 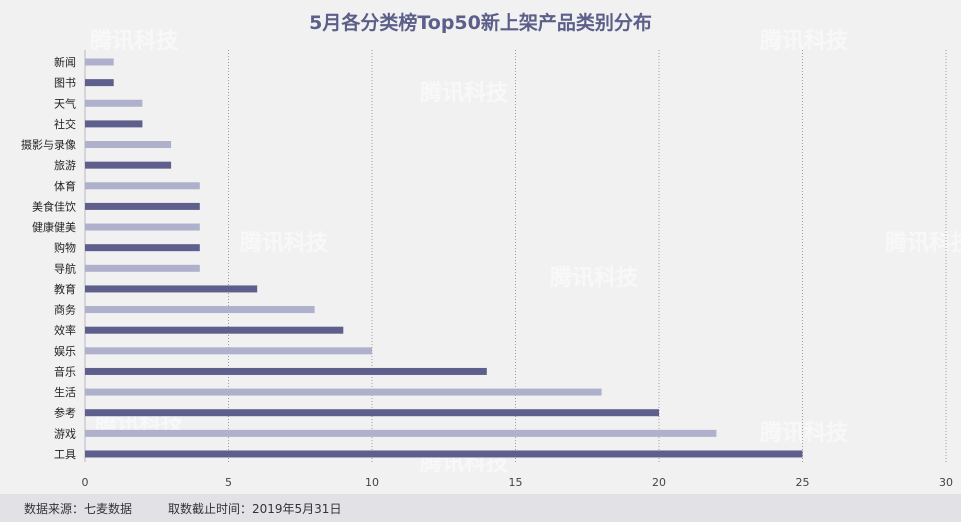 What do you see at coordinates (65, 165) in the screenshot?
I see `category-label: 旅游` at bounding box center [65, 165].